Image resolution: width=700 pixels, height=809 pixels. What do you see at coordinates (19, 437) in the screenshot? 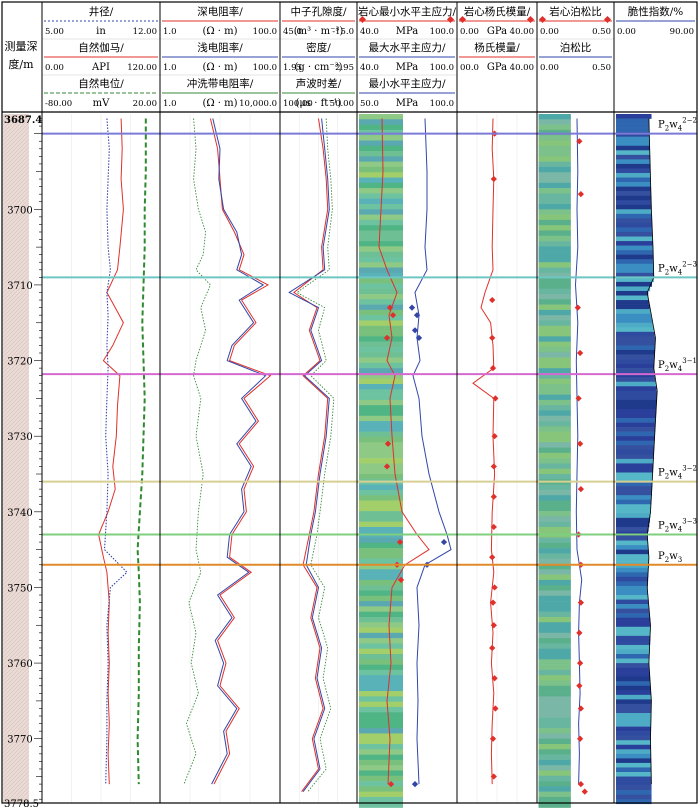
I see `depth-tick-label: 3730` at bounding box center [19, 437].